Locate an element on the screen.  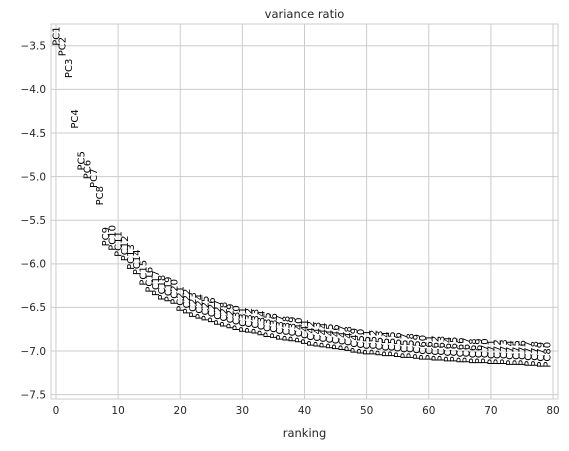
y-tick-label: −4.5 is located at coordinates (34, 134).